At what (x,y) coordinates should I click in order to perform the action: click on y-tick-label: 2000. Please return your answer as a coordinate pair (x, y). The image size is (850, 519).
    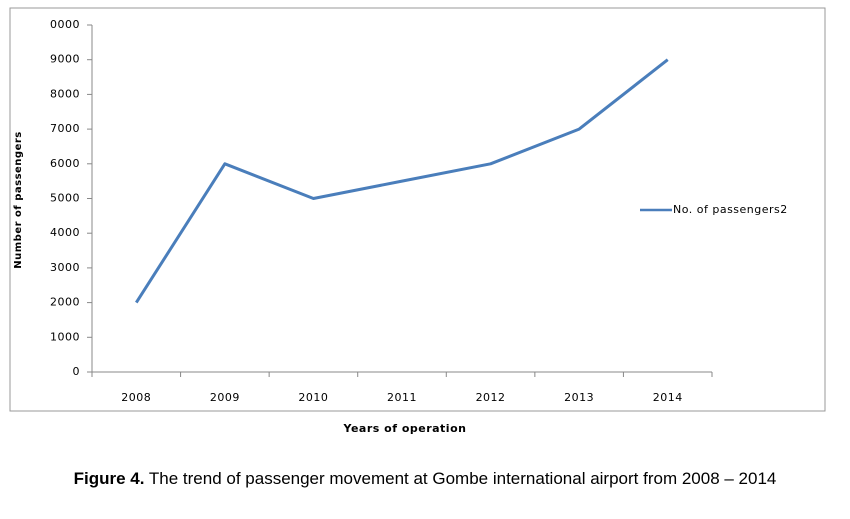
    Looking at the image, I should click on (65, 302).